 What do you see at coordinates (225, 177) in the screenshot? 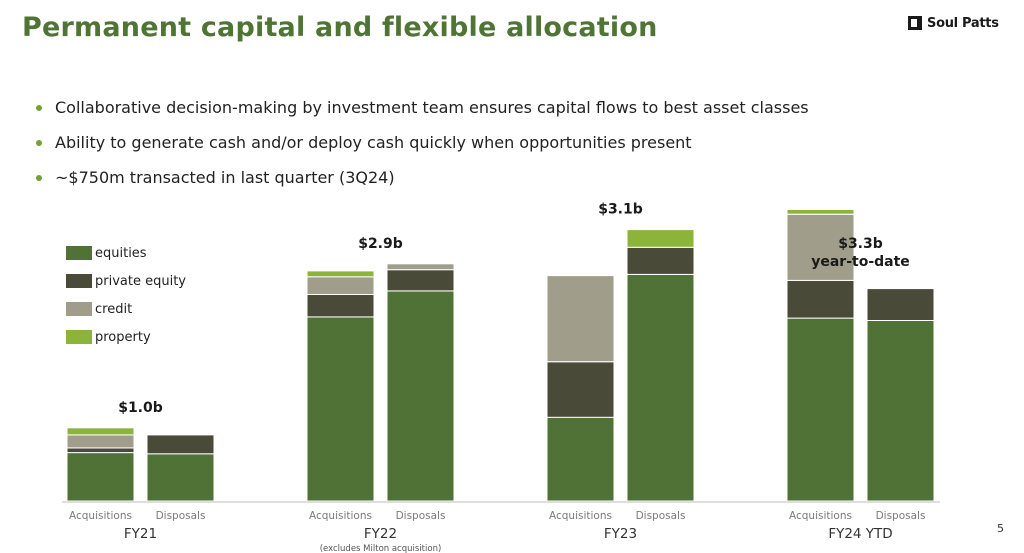
I see `bullet-text: ~$750m transacted in last quarter (3Q24)` at bounding box center [225, 177].